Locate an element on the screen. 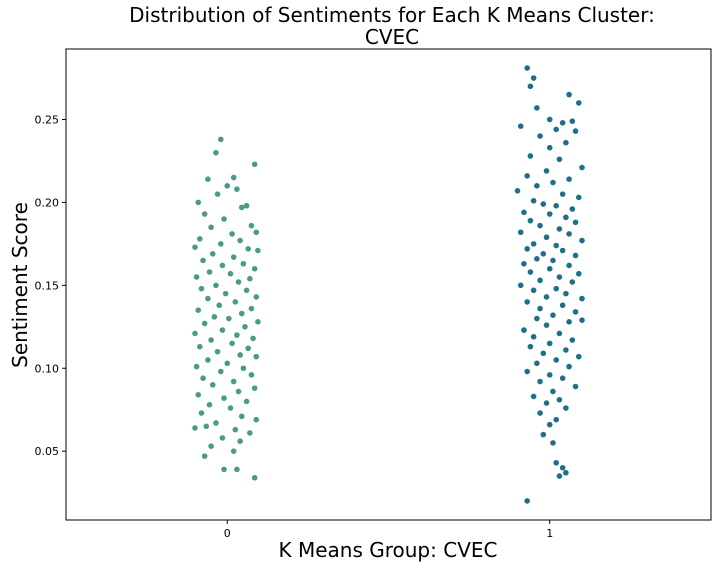 The width and height of the screenshot is (720, 570). y-tick-label-2: 0.15 is located at coordinates (47, 285).